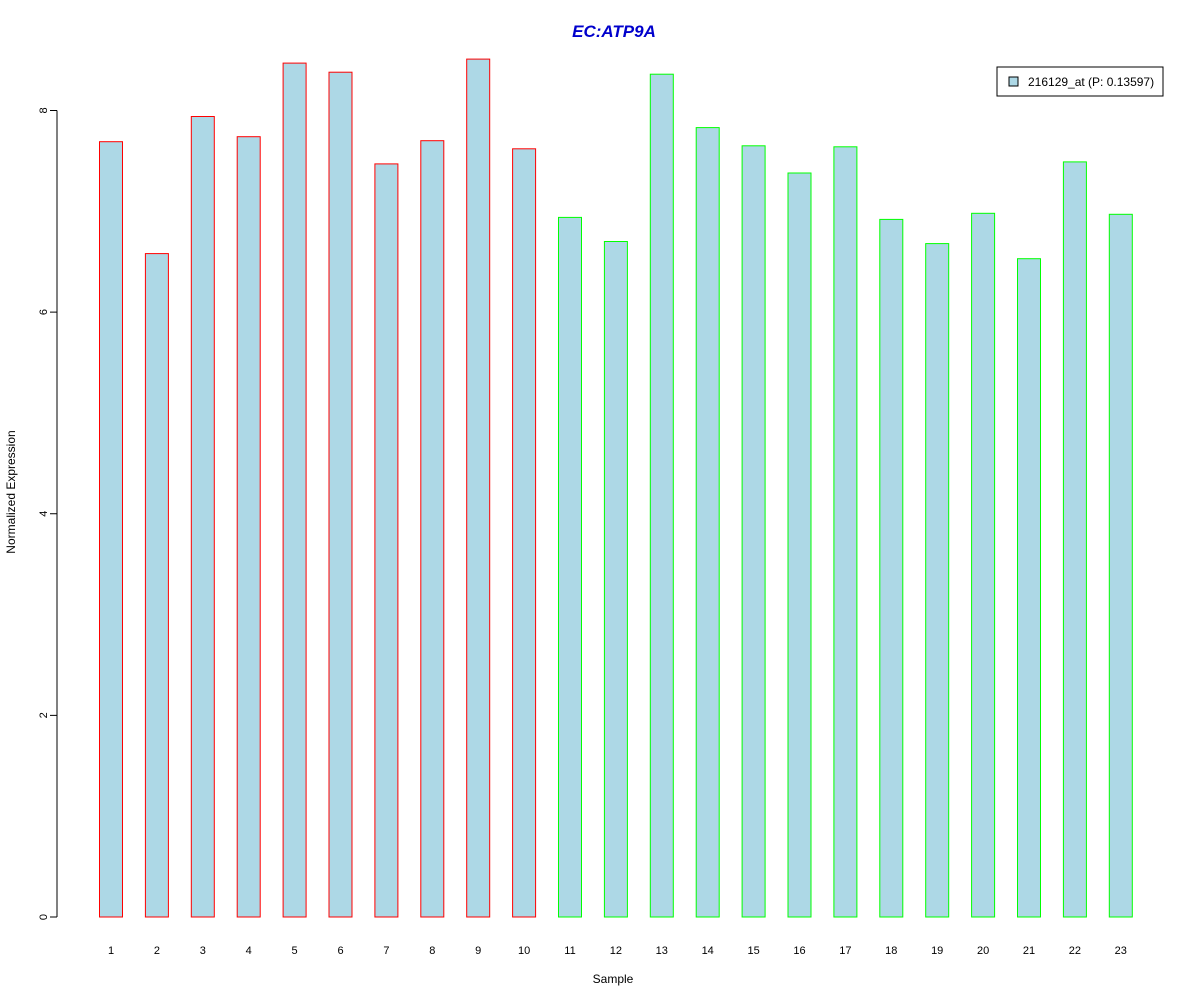 This screenshot has width=1200, height=1000. I want to click on x-tick-label: 3, so click(203, 951).